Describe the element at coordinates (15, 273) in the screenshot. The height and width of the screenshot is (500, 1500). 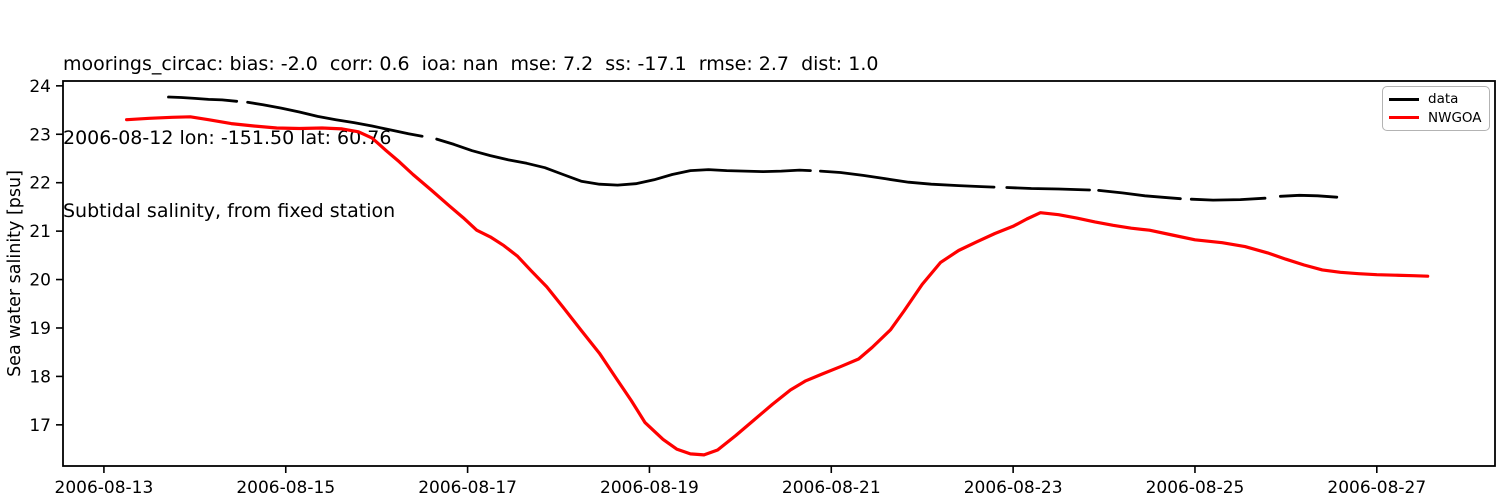
I see `y-axis-title: Sea water salinity [psu]` at that location.